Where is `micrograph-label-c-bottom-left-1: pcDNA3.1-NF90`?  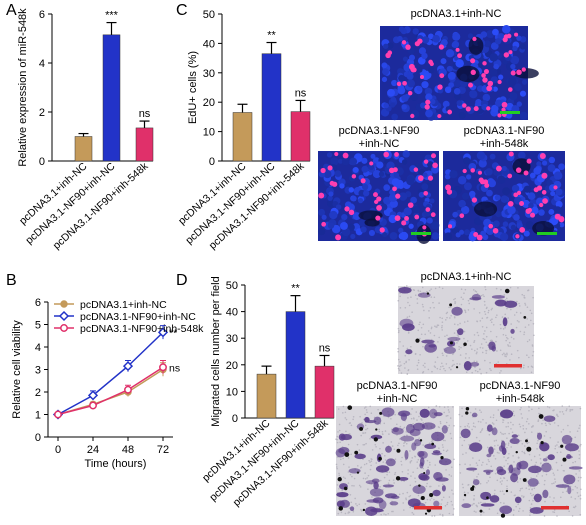
micrograph-label-c-bottom-left-1: pcDNA3.1-NF90 is located at coordinates (379, 131).